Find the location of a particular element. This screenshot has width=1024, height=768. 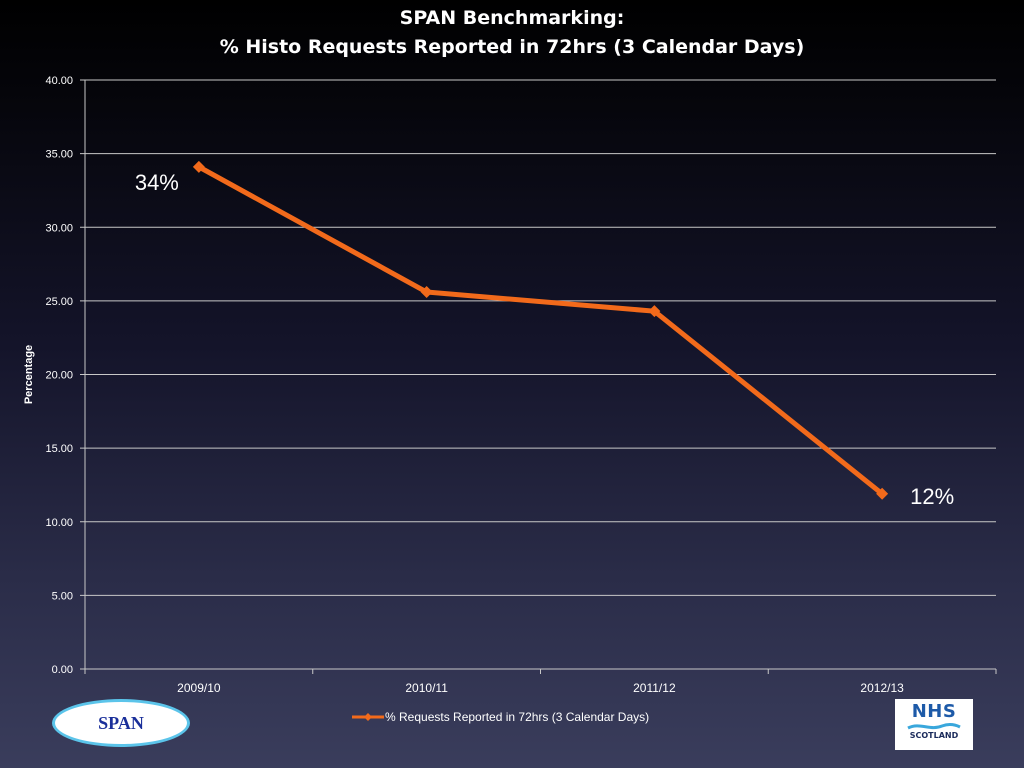

annotation-label: 12% is located at coordinates (932, 496).